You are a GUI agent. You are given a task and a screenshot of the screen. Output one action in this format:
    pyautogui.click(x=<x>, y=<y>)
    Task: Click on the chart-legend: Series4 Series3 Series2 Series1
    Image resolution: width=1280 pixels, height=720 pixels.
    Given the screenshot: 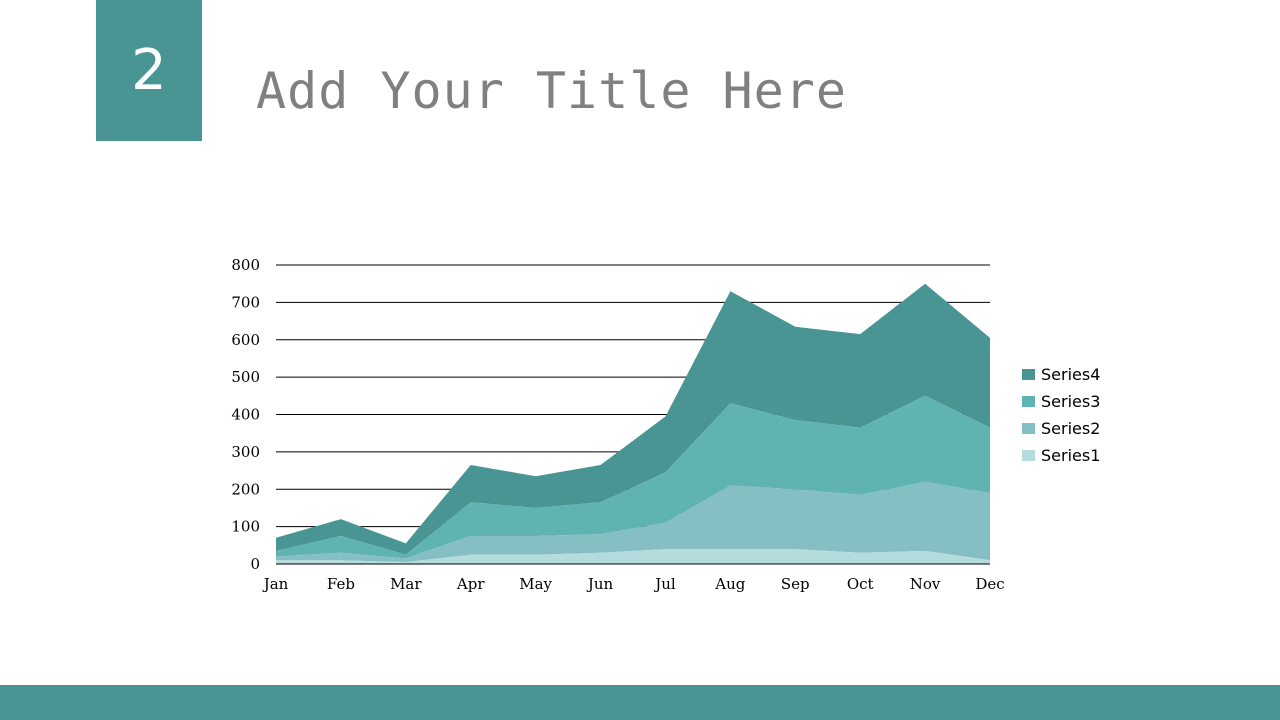 What is the action you would take?
    pyautogui.click(x=1061, y=415)
    